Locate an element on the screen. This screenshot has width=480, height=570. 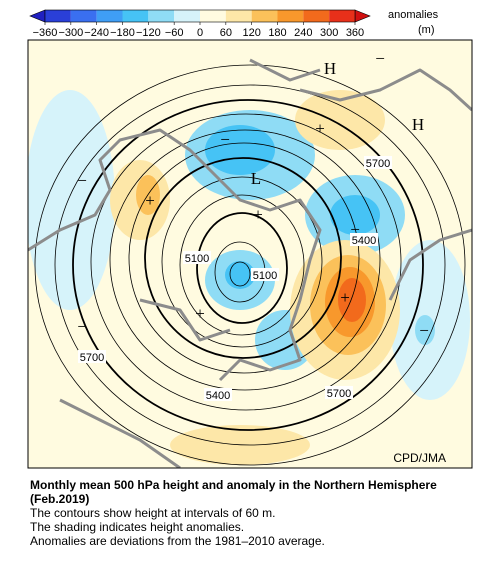
colorbar-tick-label: −300 is located at coordinates (70, 33).